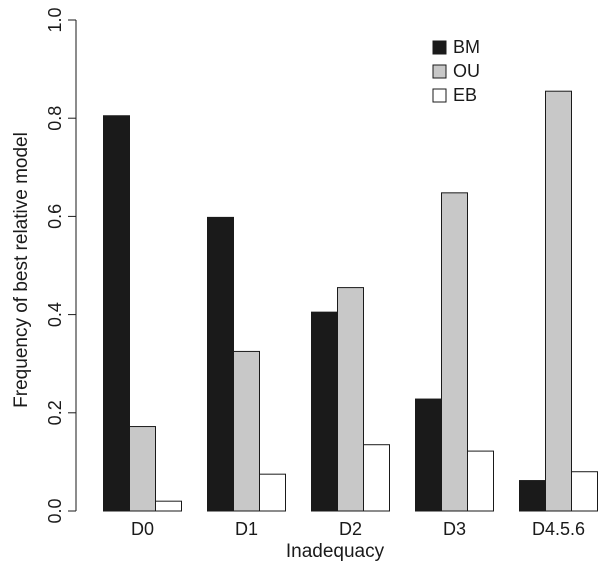  What do you see at coordinates (350, 529) in the screenshot?
I see `x-tick-label: D2` at bounding box center [350, 529].